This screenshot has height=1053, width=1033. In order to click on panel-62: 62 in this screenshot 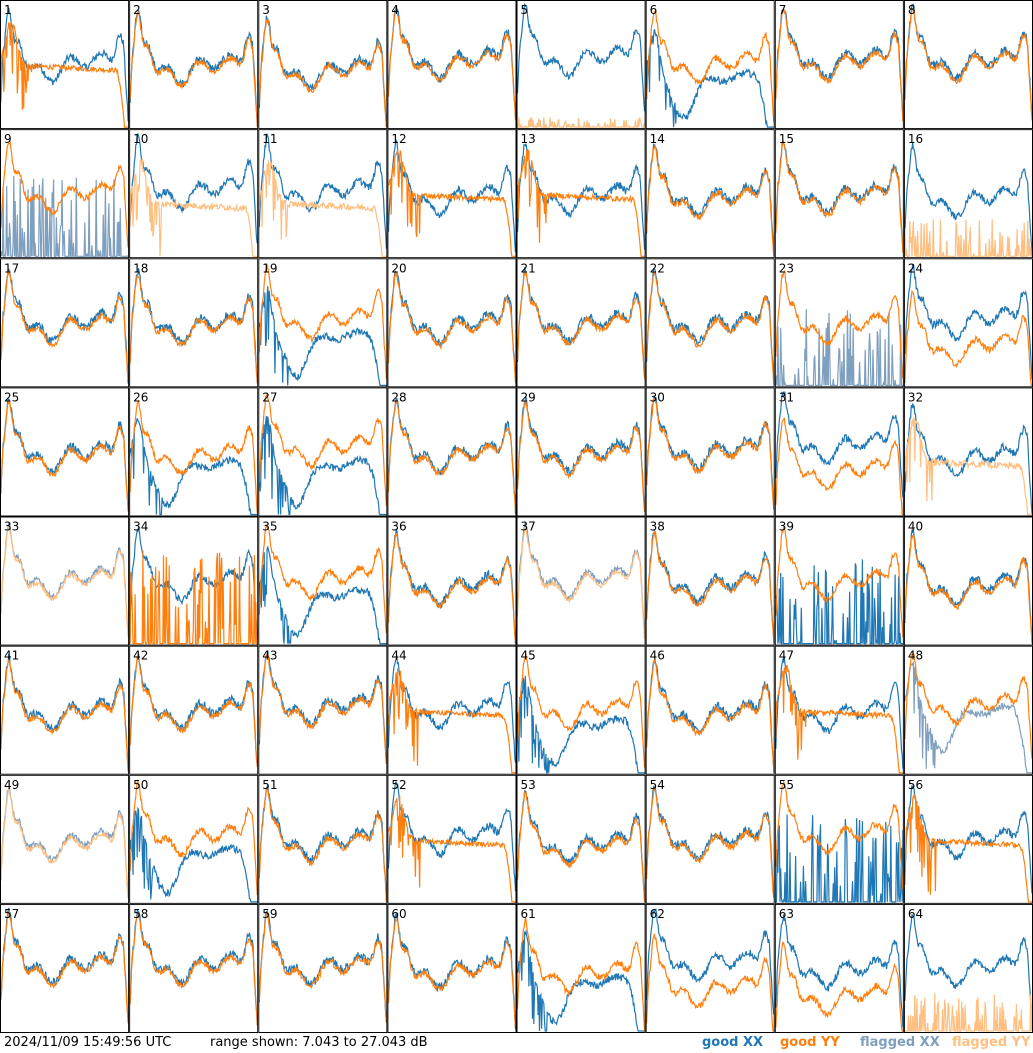, I will do `click(710, 968)`.